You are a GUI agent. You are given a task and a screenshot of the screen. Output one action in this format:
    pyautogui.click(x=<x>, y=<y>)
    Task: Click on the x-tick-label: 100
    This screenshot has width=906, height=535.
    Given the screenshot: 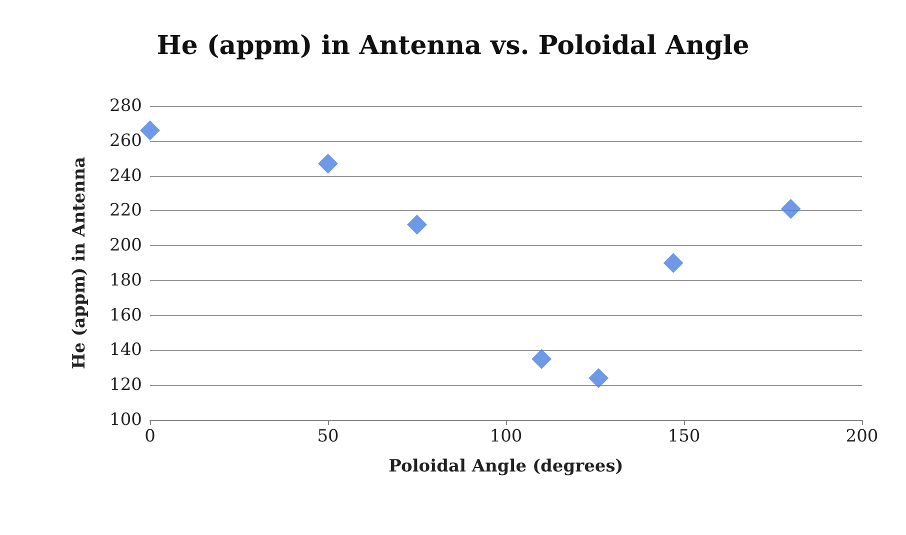 What is the action you would take?
    pyautogui.click(x=506, y=436)
    